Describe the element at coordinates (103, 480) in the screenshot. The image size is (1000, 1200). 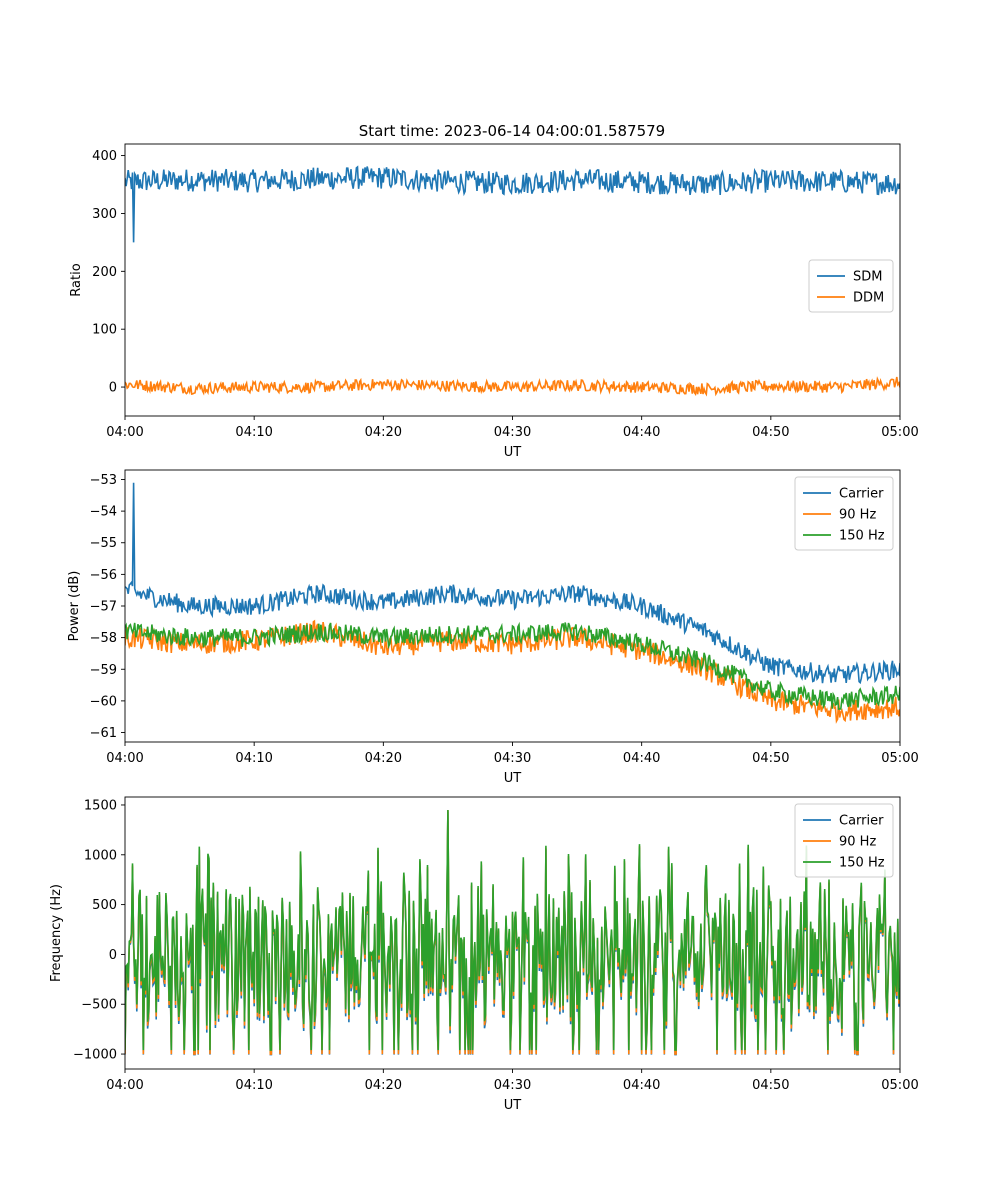
I see `y-tick-label: −53` at that location.